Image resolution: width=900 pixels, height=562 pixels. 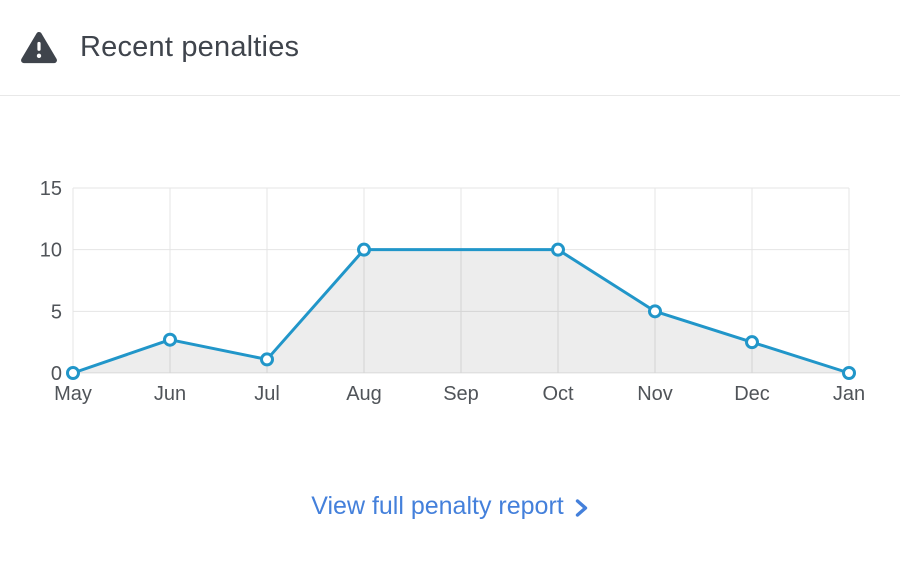 What do you see at coordinates (56, 374) in the screenshot?
I see `y-axis-tick-label: 0` at bounding box center [56, 374].